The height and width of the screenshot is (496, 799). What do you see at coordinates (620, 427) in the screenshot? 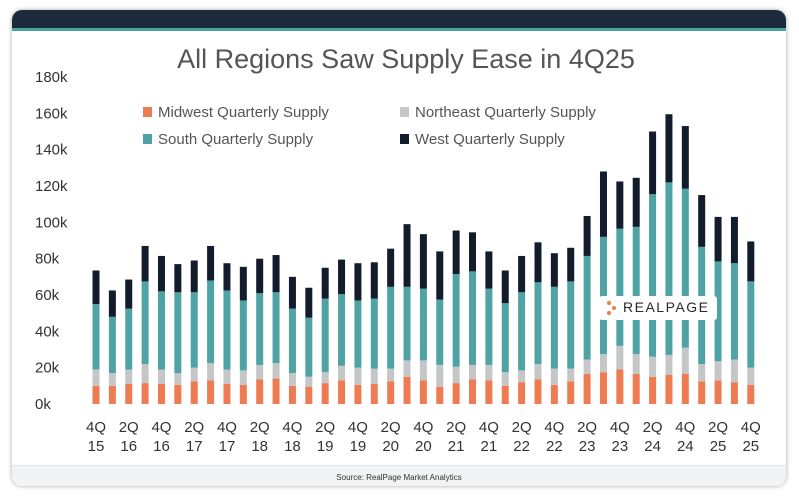
I see `x-tick-label-quarter: 4Q` at bounding box center [620, 427].